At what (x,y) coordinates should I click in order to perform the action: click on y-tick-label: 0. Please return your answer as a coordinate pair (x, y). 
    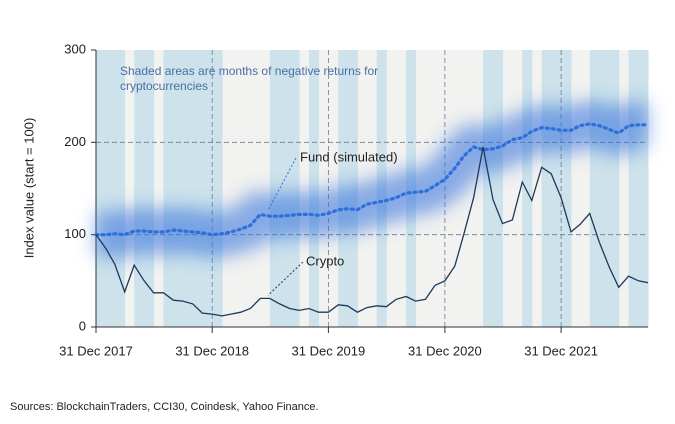
    Looking at the image, I should click on (82, 325).